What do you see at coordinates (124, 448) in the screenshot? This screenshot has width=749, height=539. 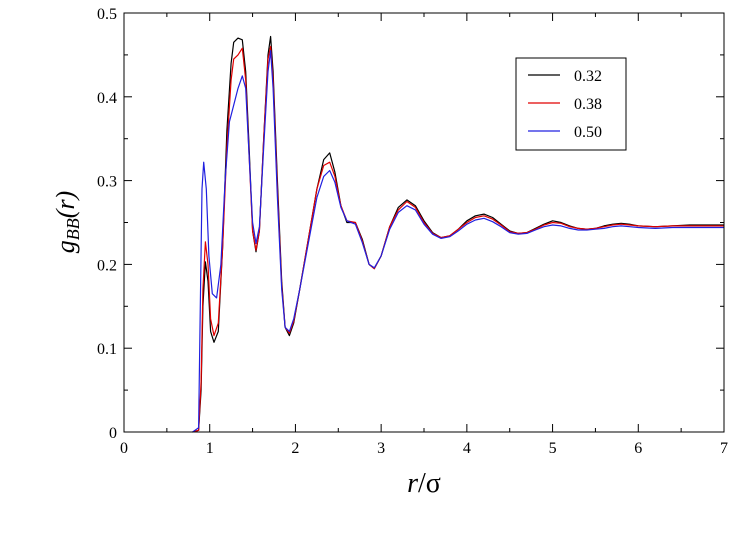 I see `x-tick-label: 0` at bounding box center [124, 448].